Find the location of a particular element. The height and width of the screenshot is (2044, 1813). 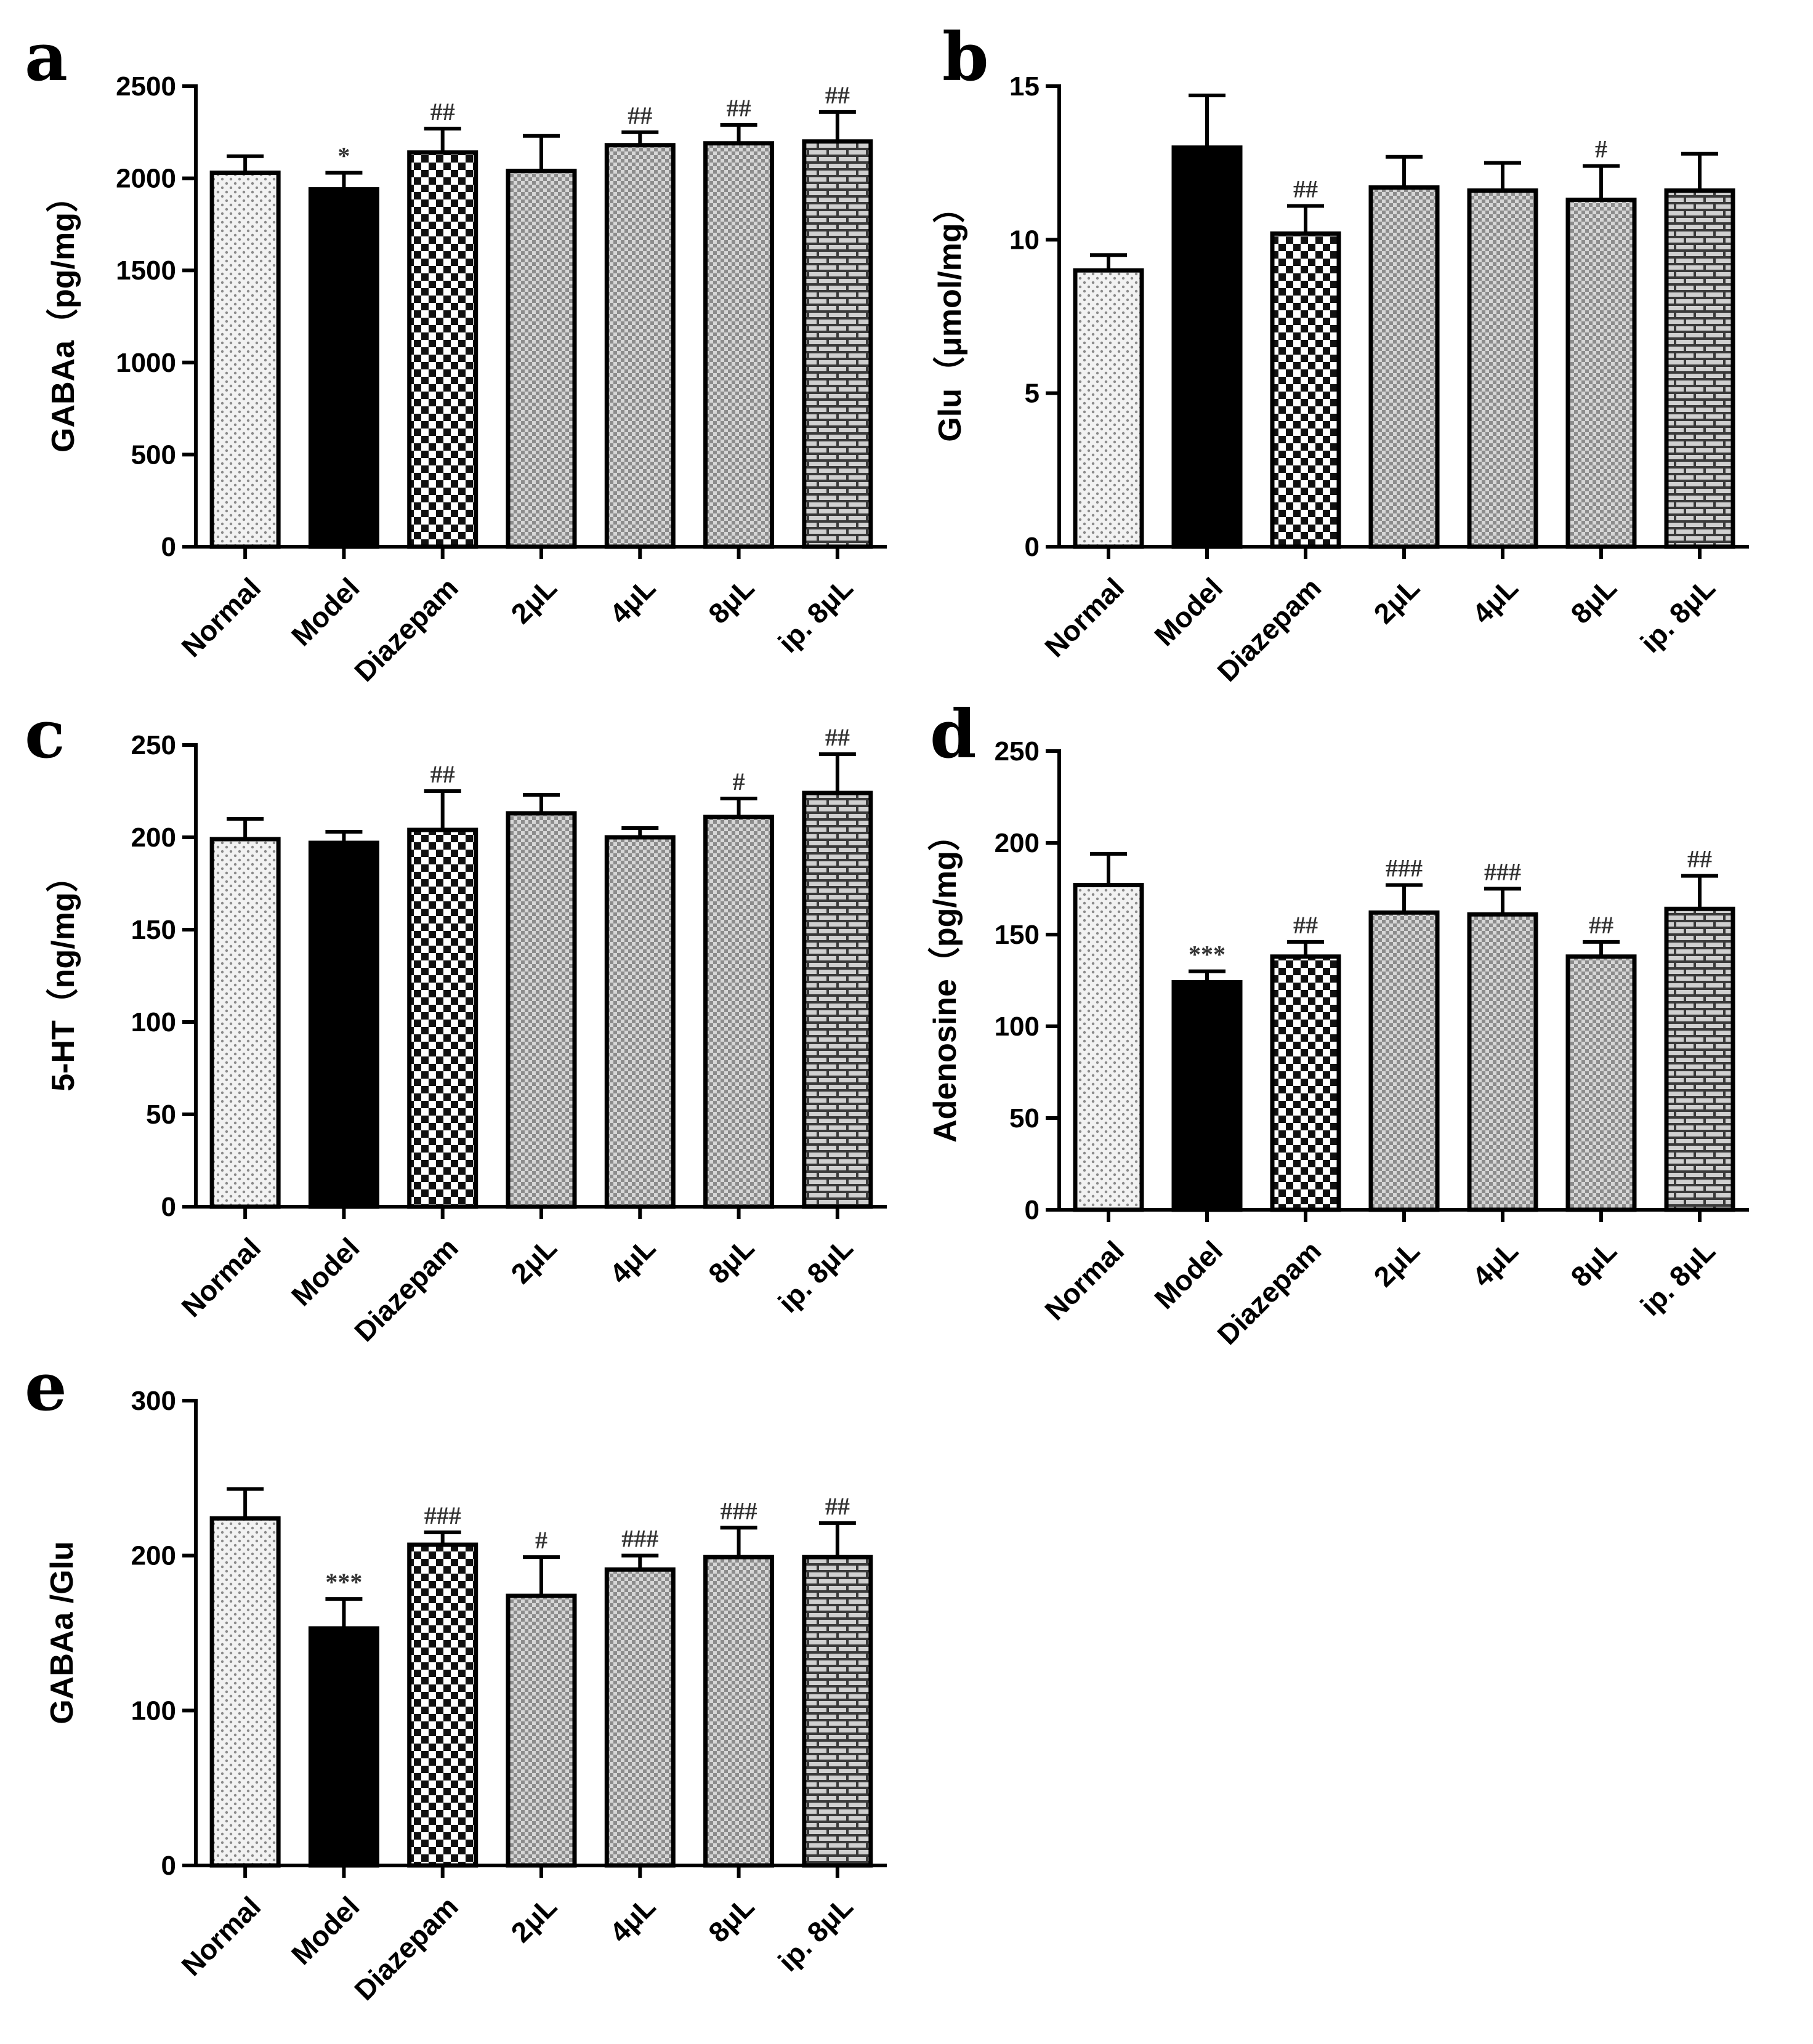

panel-letter: a is located at coordinates (46, 57).